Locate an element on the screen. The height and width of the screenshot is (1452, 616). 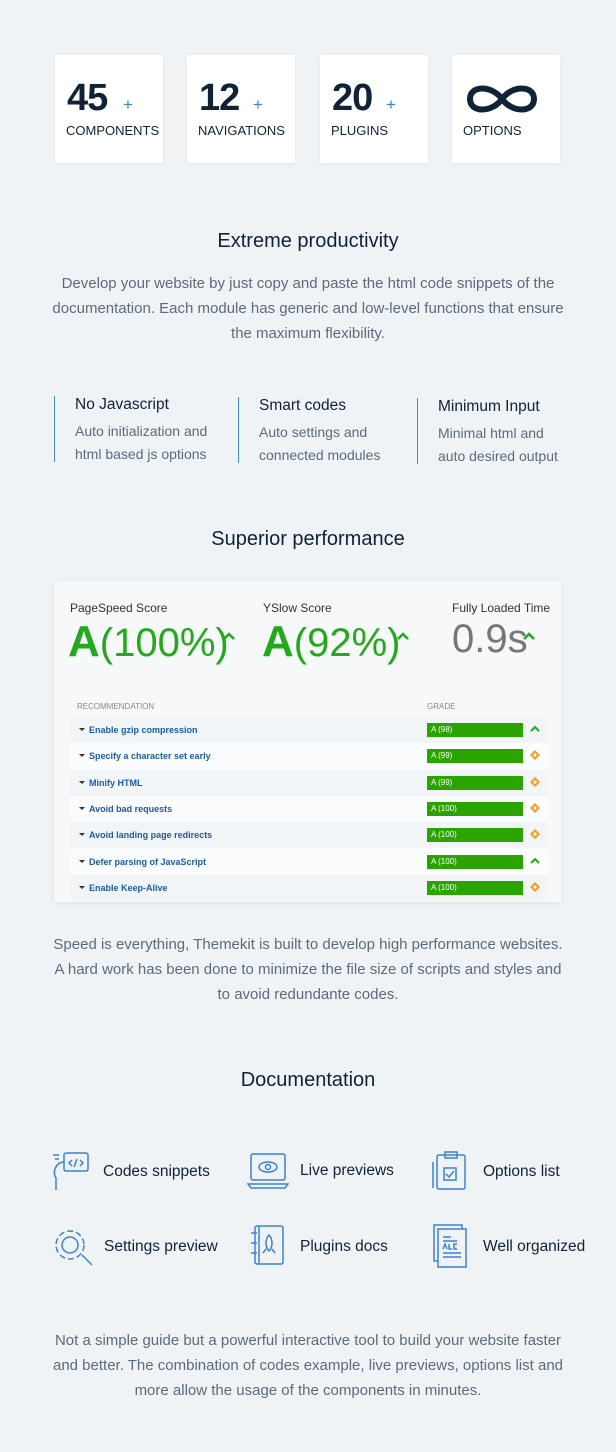
table-row: Minify HTML A (99) is located at coordinates (308, 782).